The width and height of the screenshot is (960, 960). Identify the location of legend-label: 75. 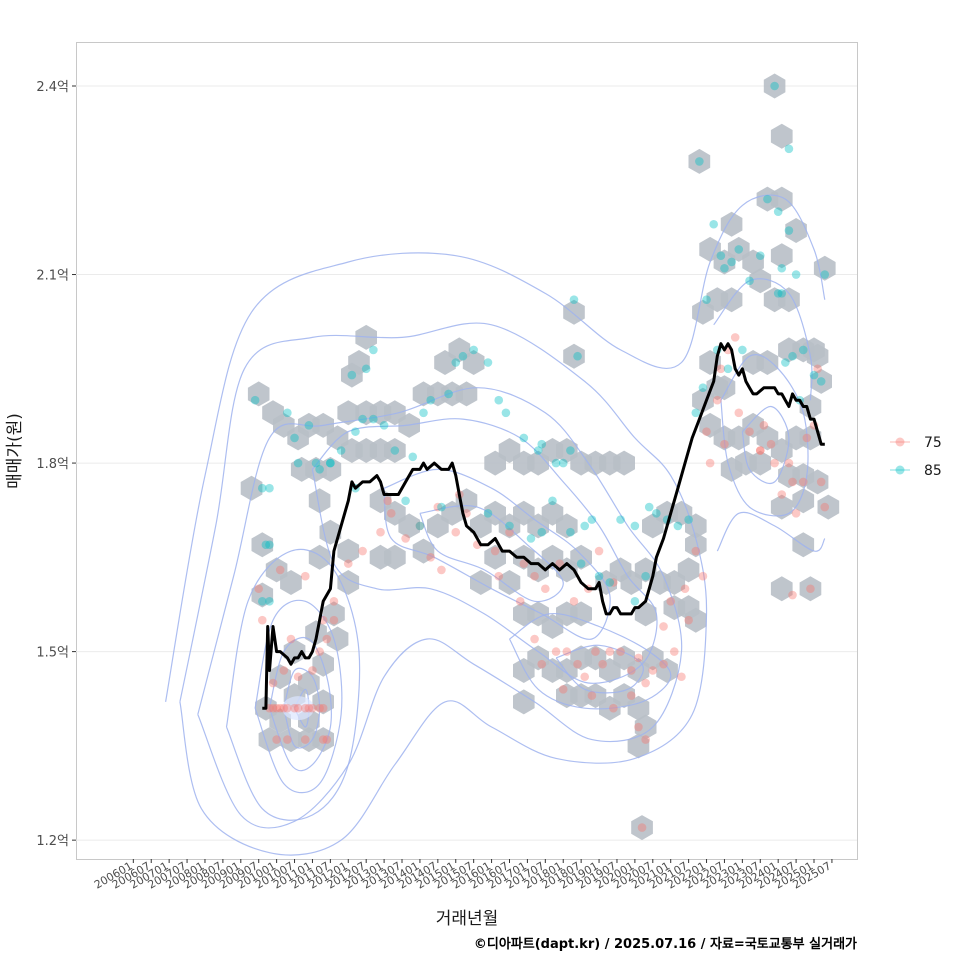
(933, 443).